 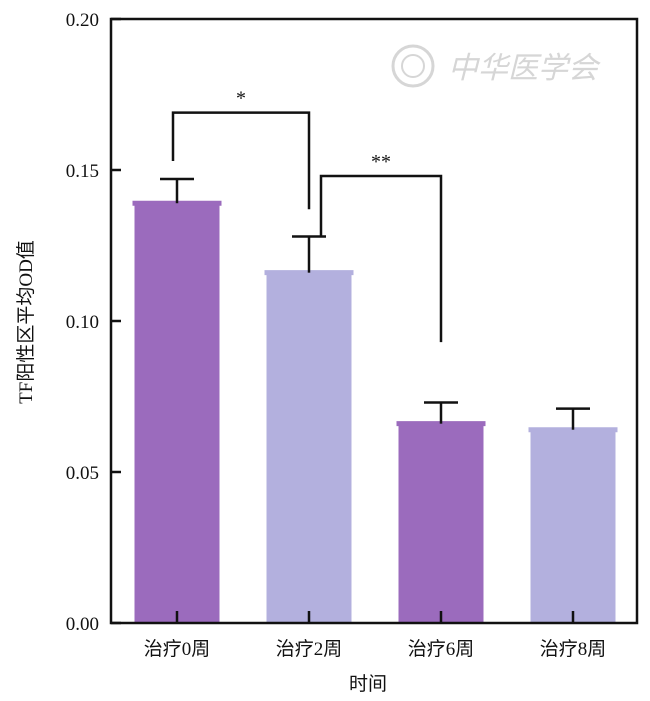 I want to click on y-tick-label-4: 0.20, so click(x=82, y=20).